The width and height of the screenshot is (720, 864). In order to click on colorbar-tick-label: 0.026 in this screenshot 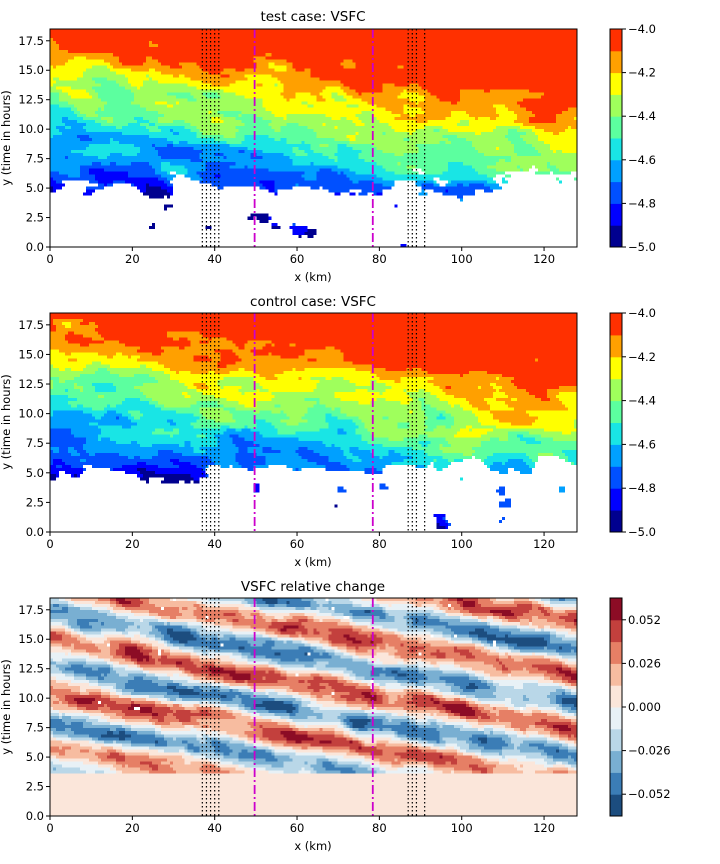, I will do `click(644, 663)`.